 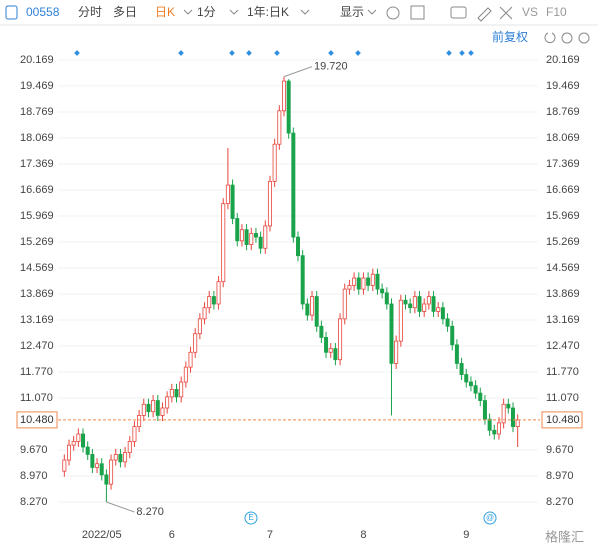 I want to click on y-tick-label: 11.070, so click(x=36, y=398).